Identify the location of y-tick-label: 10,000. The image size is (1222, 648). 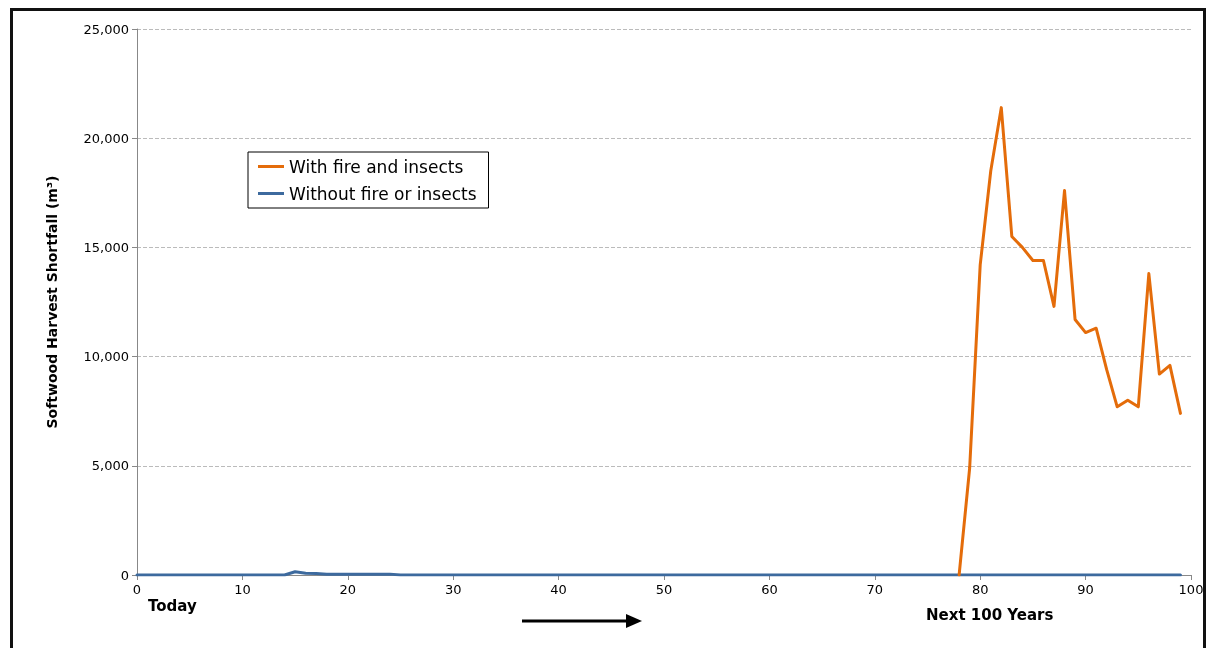
(106, 357).